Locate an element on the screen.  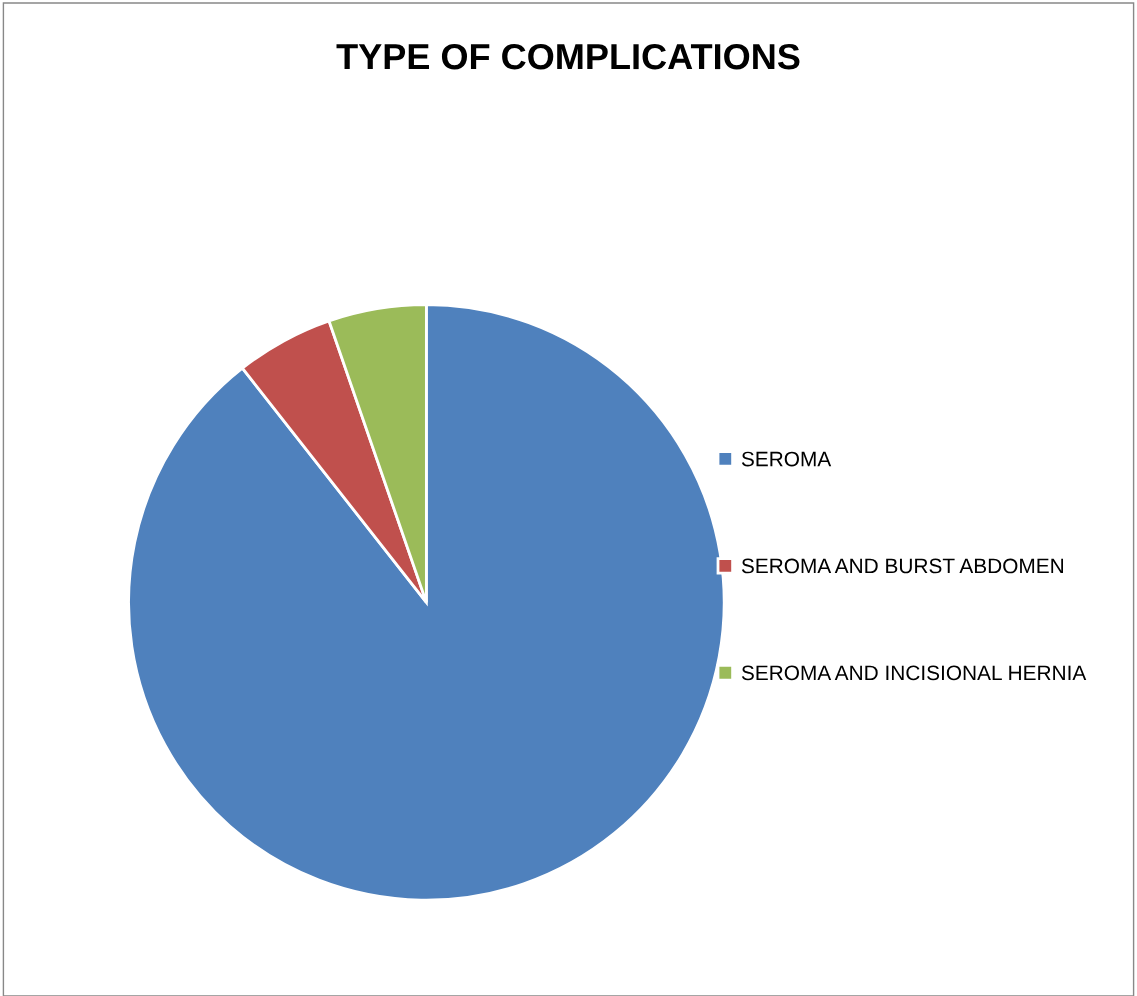
legend-label: SEROMA is located at coordinates (786, 459).